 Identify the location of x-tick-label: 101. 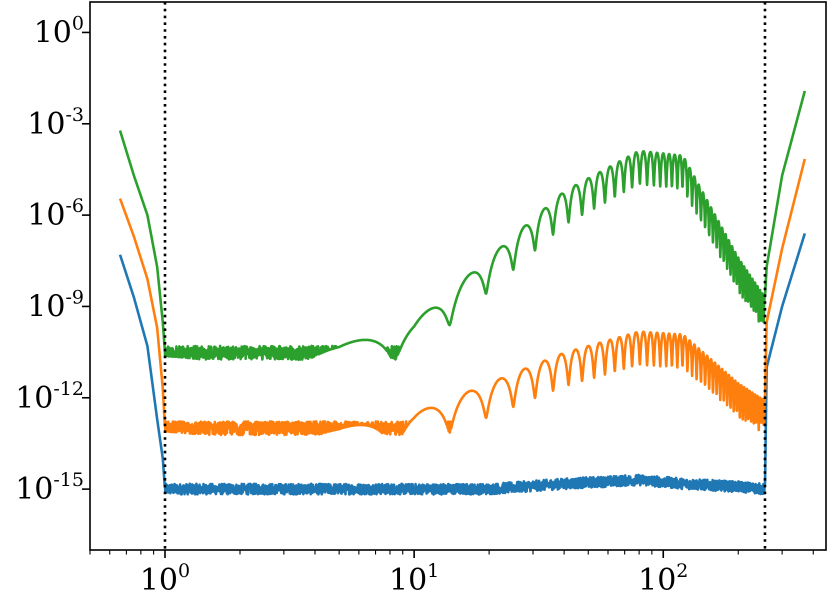
(414, 577).